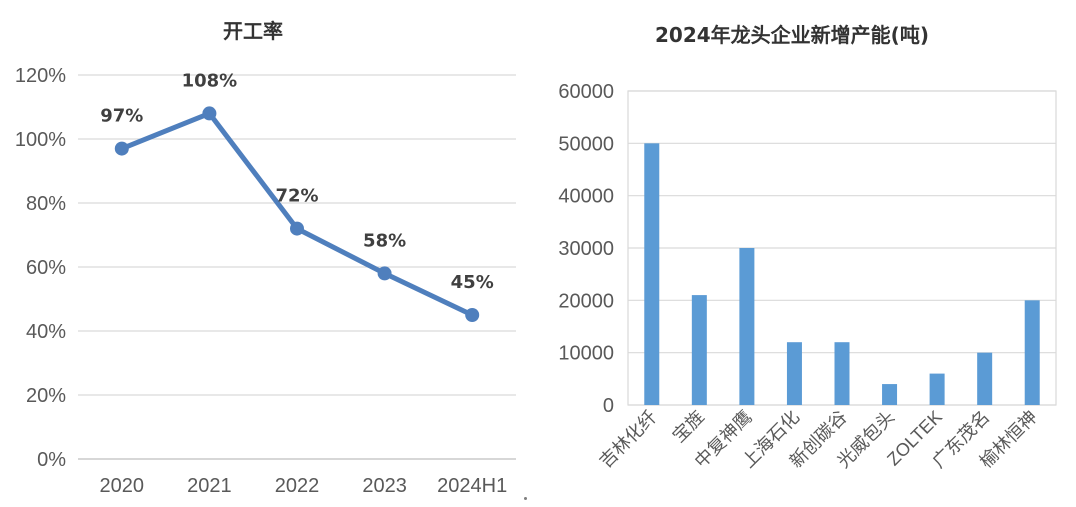  What do you see at coordinates (792, 35) in the screenshot?
I see `chart-title: 2024年龙头企业新增产能(吨)` at bounding box center [792, 35].